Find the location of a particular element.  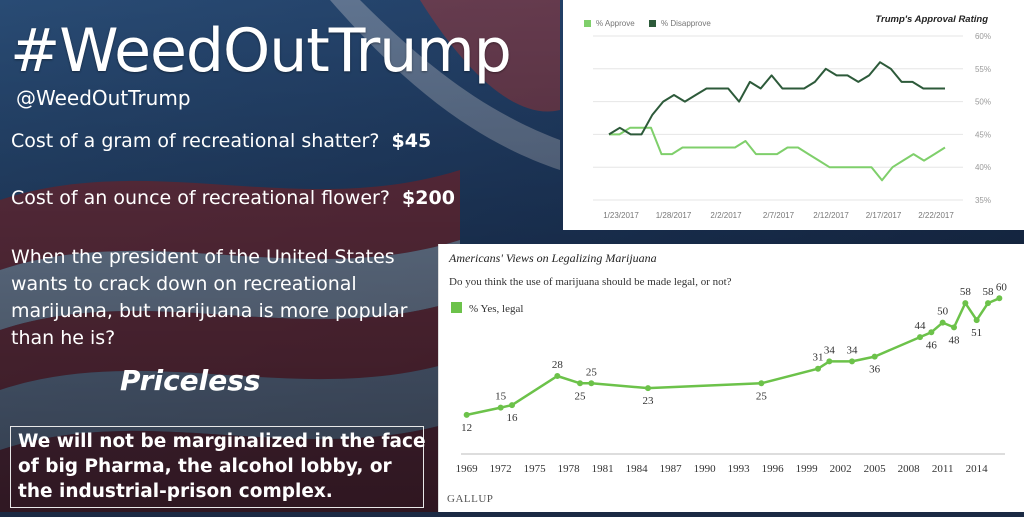

data-label: 50 is located at coordinates (943, 312).